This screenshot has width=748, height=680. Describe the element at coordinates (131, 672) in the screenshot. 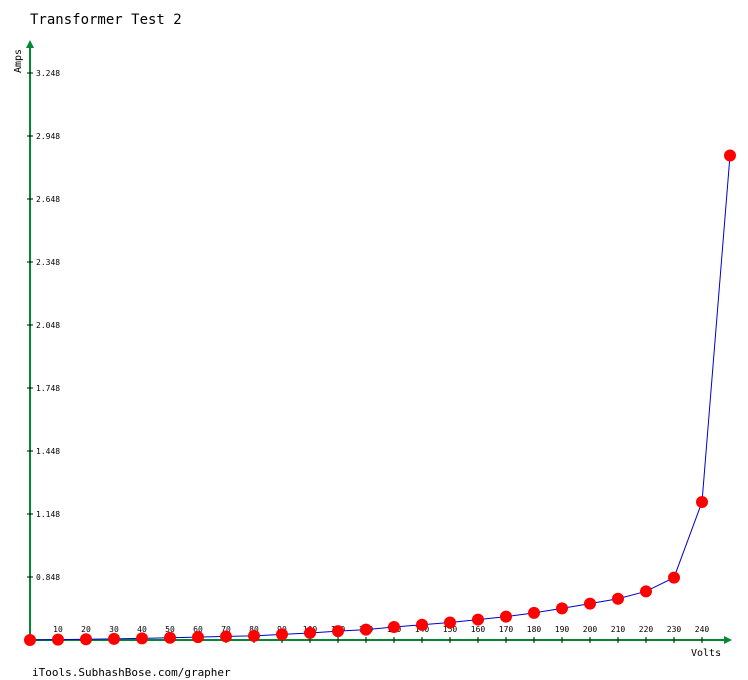

I see `footer-credit: iTools.SubhashBose.com/grapher` at that location.